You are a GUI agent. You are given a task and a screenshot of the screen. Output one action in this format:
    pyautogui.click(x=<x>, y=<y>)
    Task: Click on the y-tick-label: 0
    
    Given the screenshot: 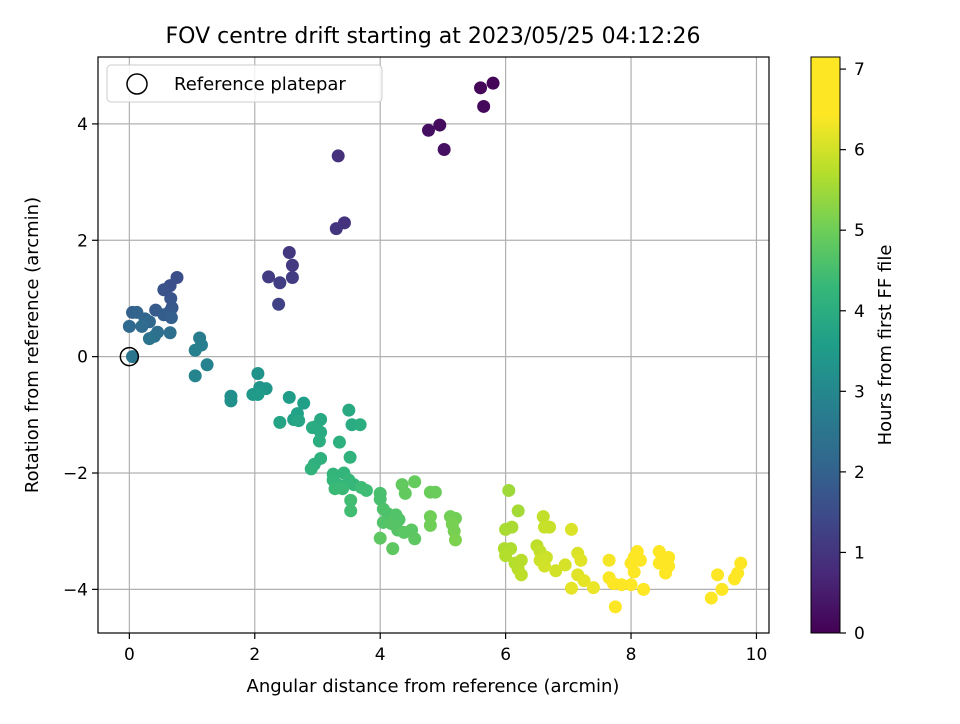 What is the action you would take?
    pyautogui.click(x=82, y=358)
    